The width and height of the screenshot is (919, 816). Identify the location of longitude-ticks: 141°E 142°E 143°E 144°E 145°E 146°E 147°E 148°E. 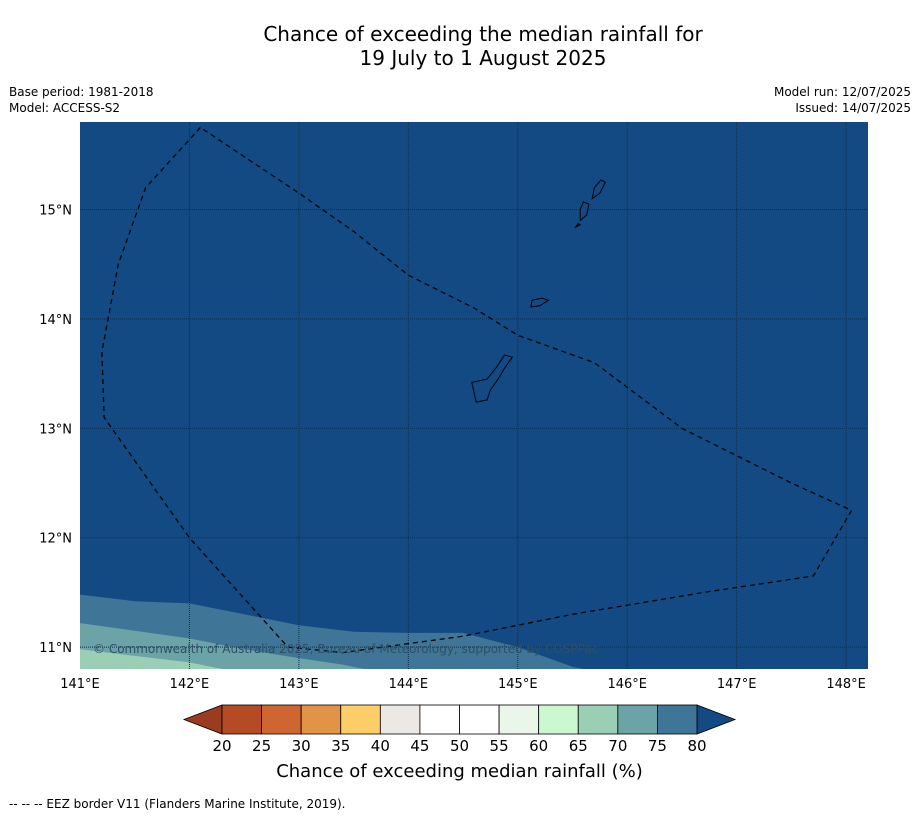
(463, 684).